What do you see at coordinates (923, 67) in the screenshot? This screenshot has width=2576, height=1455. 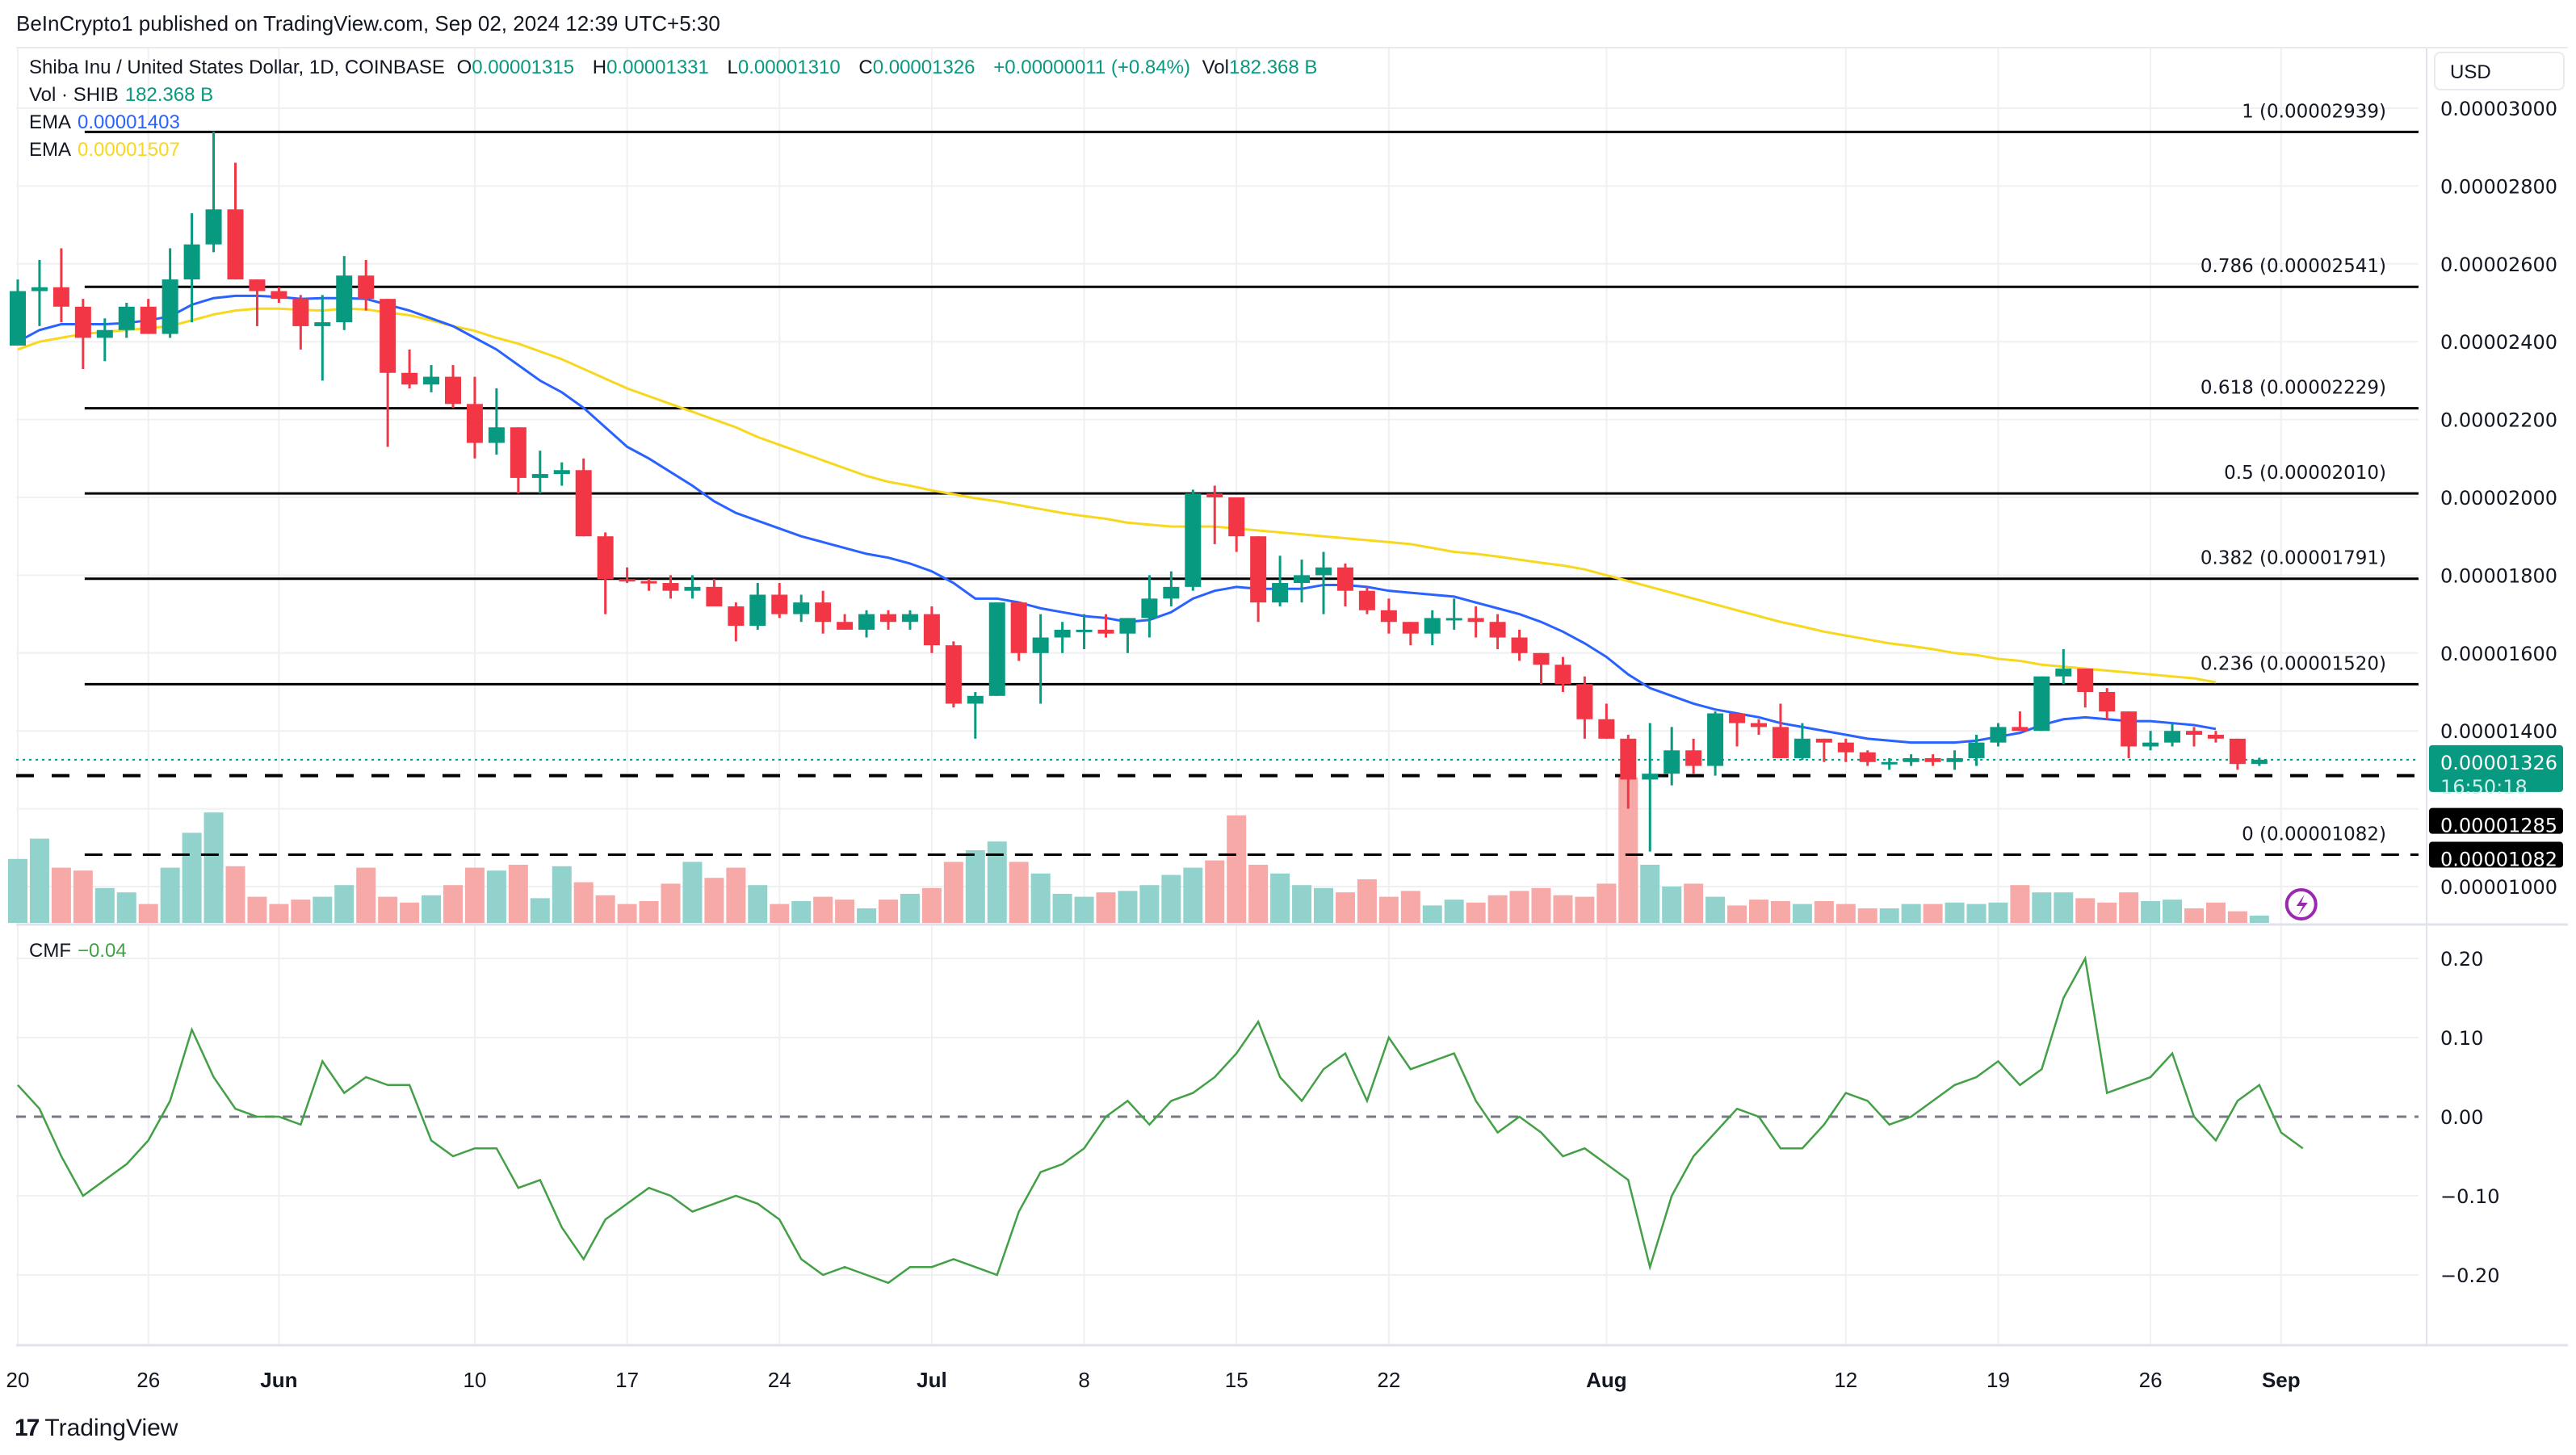 I see `close-value: 0.00001326` at bounding box center [923, 67].